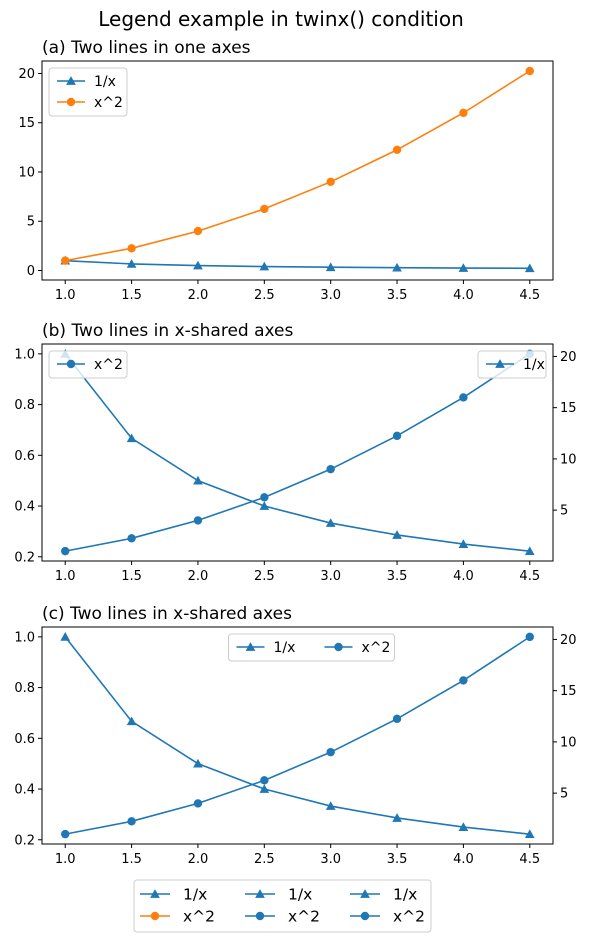  What do you see at coordinates (311, 647) in the screenshot?
I see `legend-upper-center: 1/x x^2` at bounding box center [311, 647].